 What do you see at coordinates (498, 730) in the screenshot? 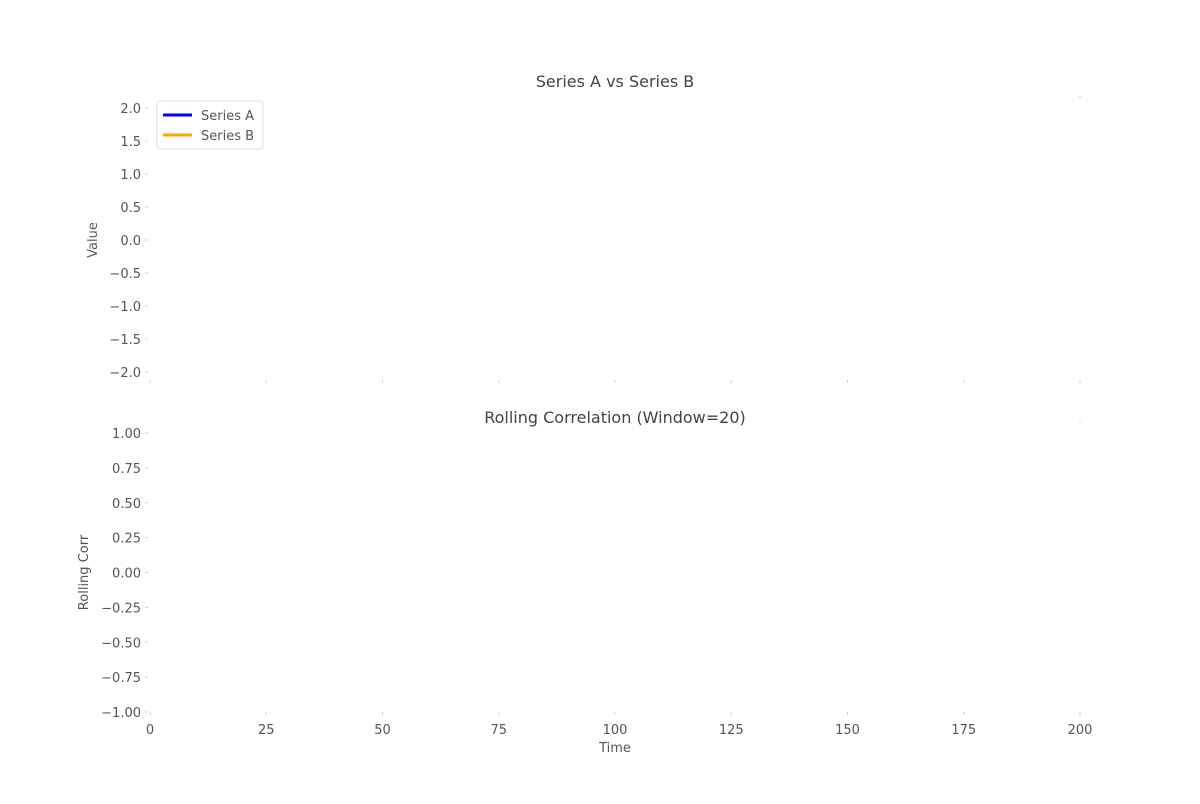
I see `x-tick-label: 75` at bounding box center [498, 730].